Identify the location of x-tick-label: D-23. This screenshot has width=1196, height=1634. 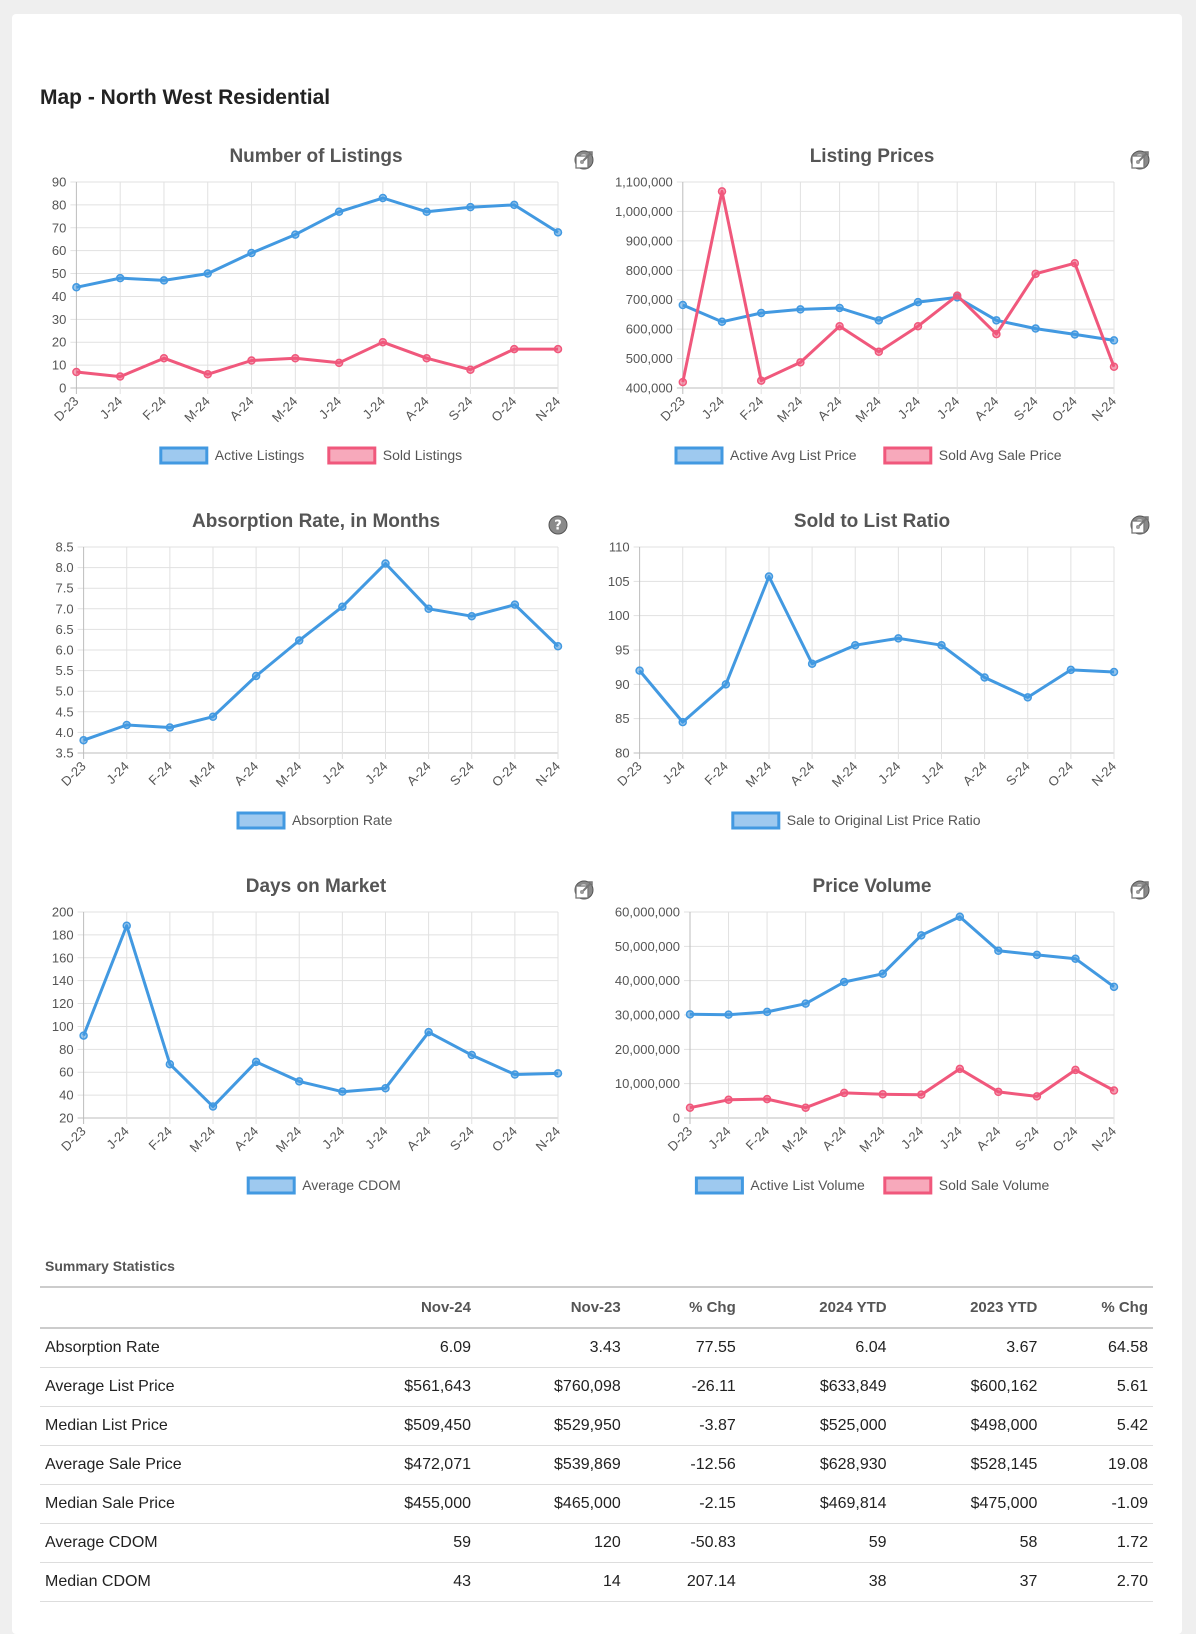
(66, 409).